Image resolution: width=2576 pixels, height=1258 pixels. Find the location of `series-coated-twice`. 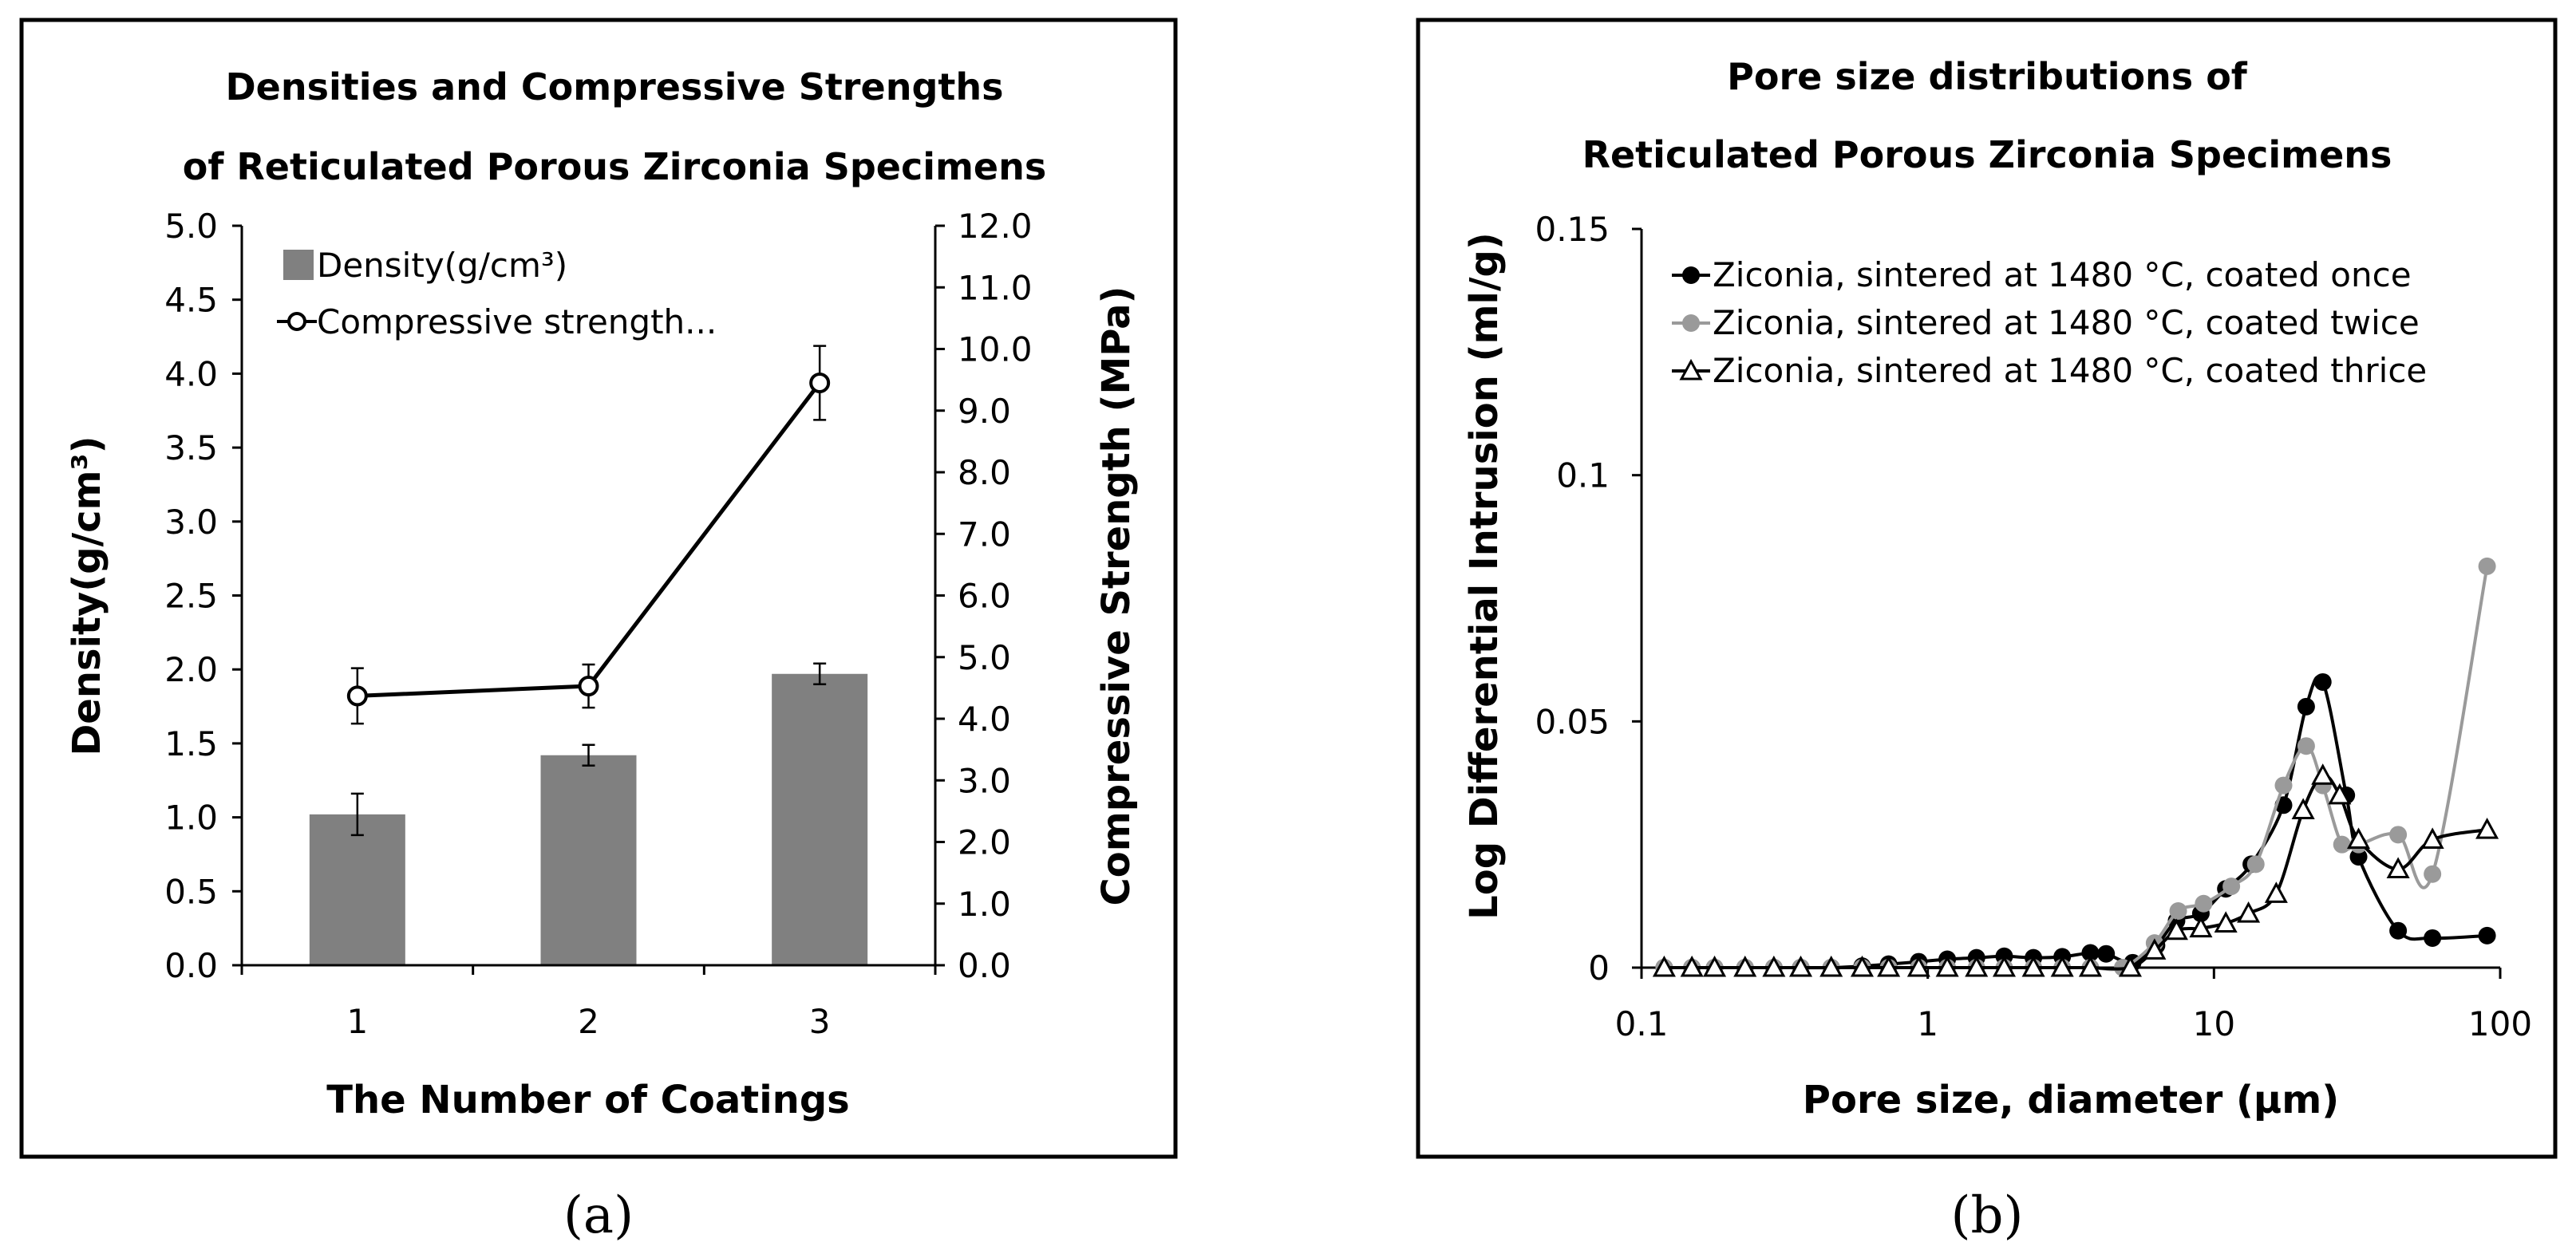

series-coated-twice is located at coordinates (2075, 766).